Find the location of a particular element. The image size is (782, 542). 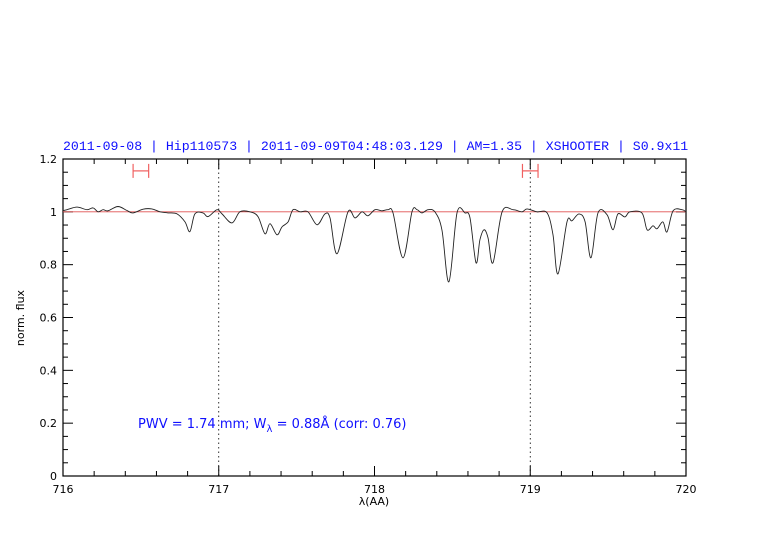

annotation-subscript: λ is located at coordinates (270, 429).